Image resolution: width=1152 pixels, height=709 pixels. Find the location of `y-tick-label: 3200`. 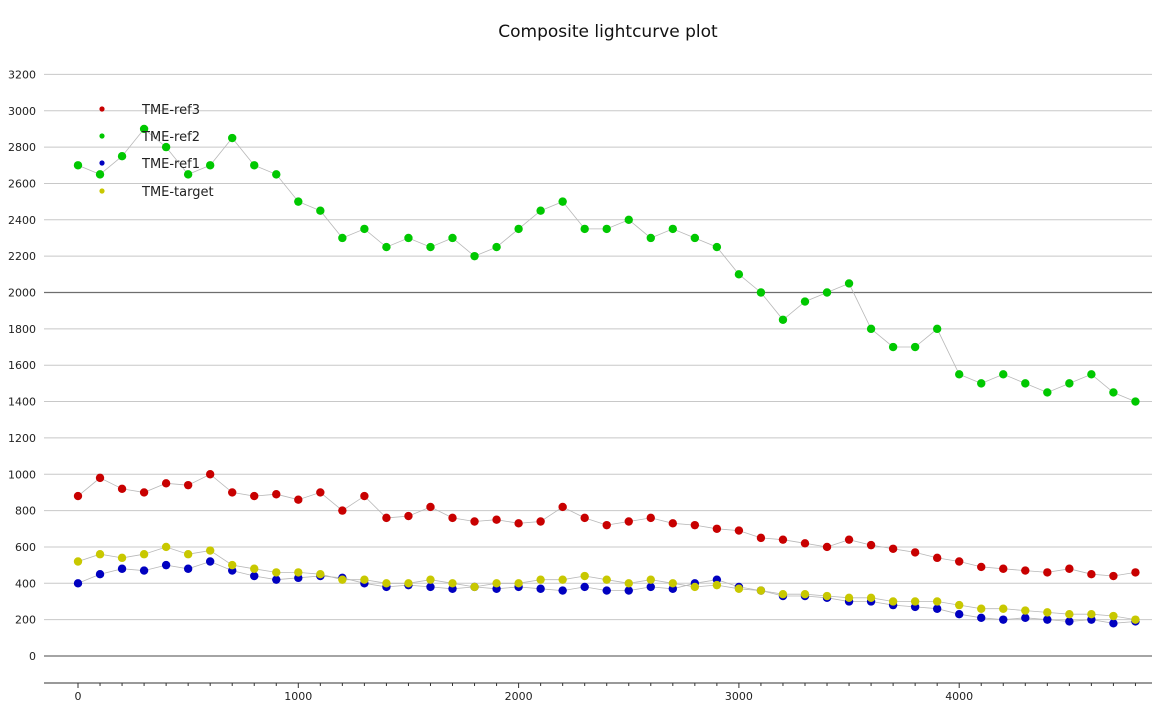

y-tick-label: 3200 is located at coordinates (22, 74).